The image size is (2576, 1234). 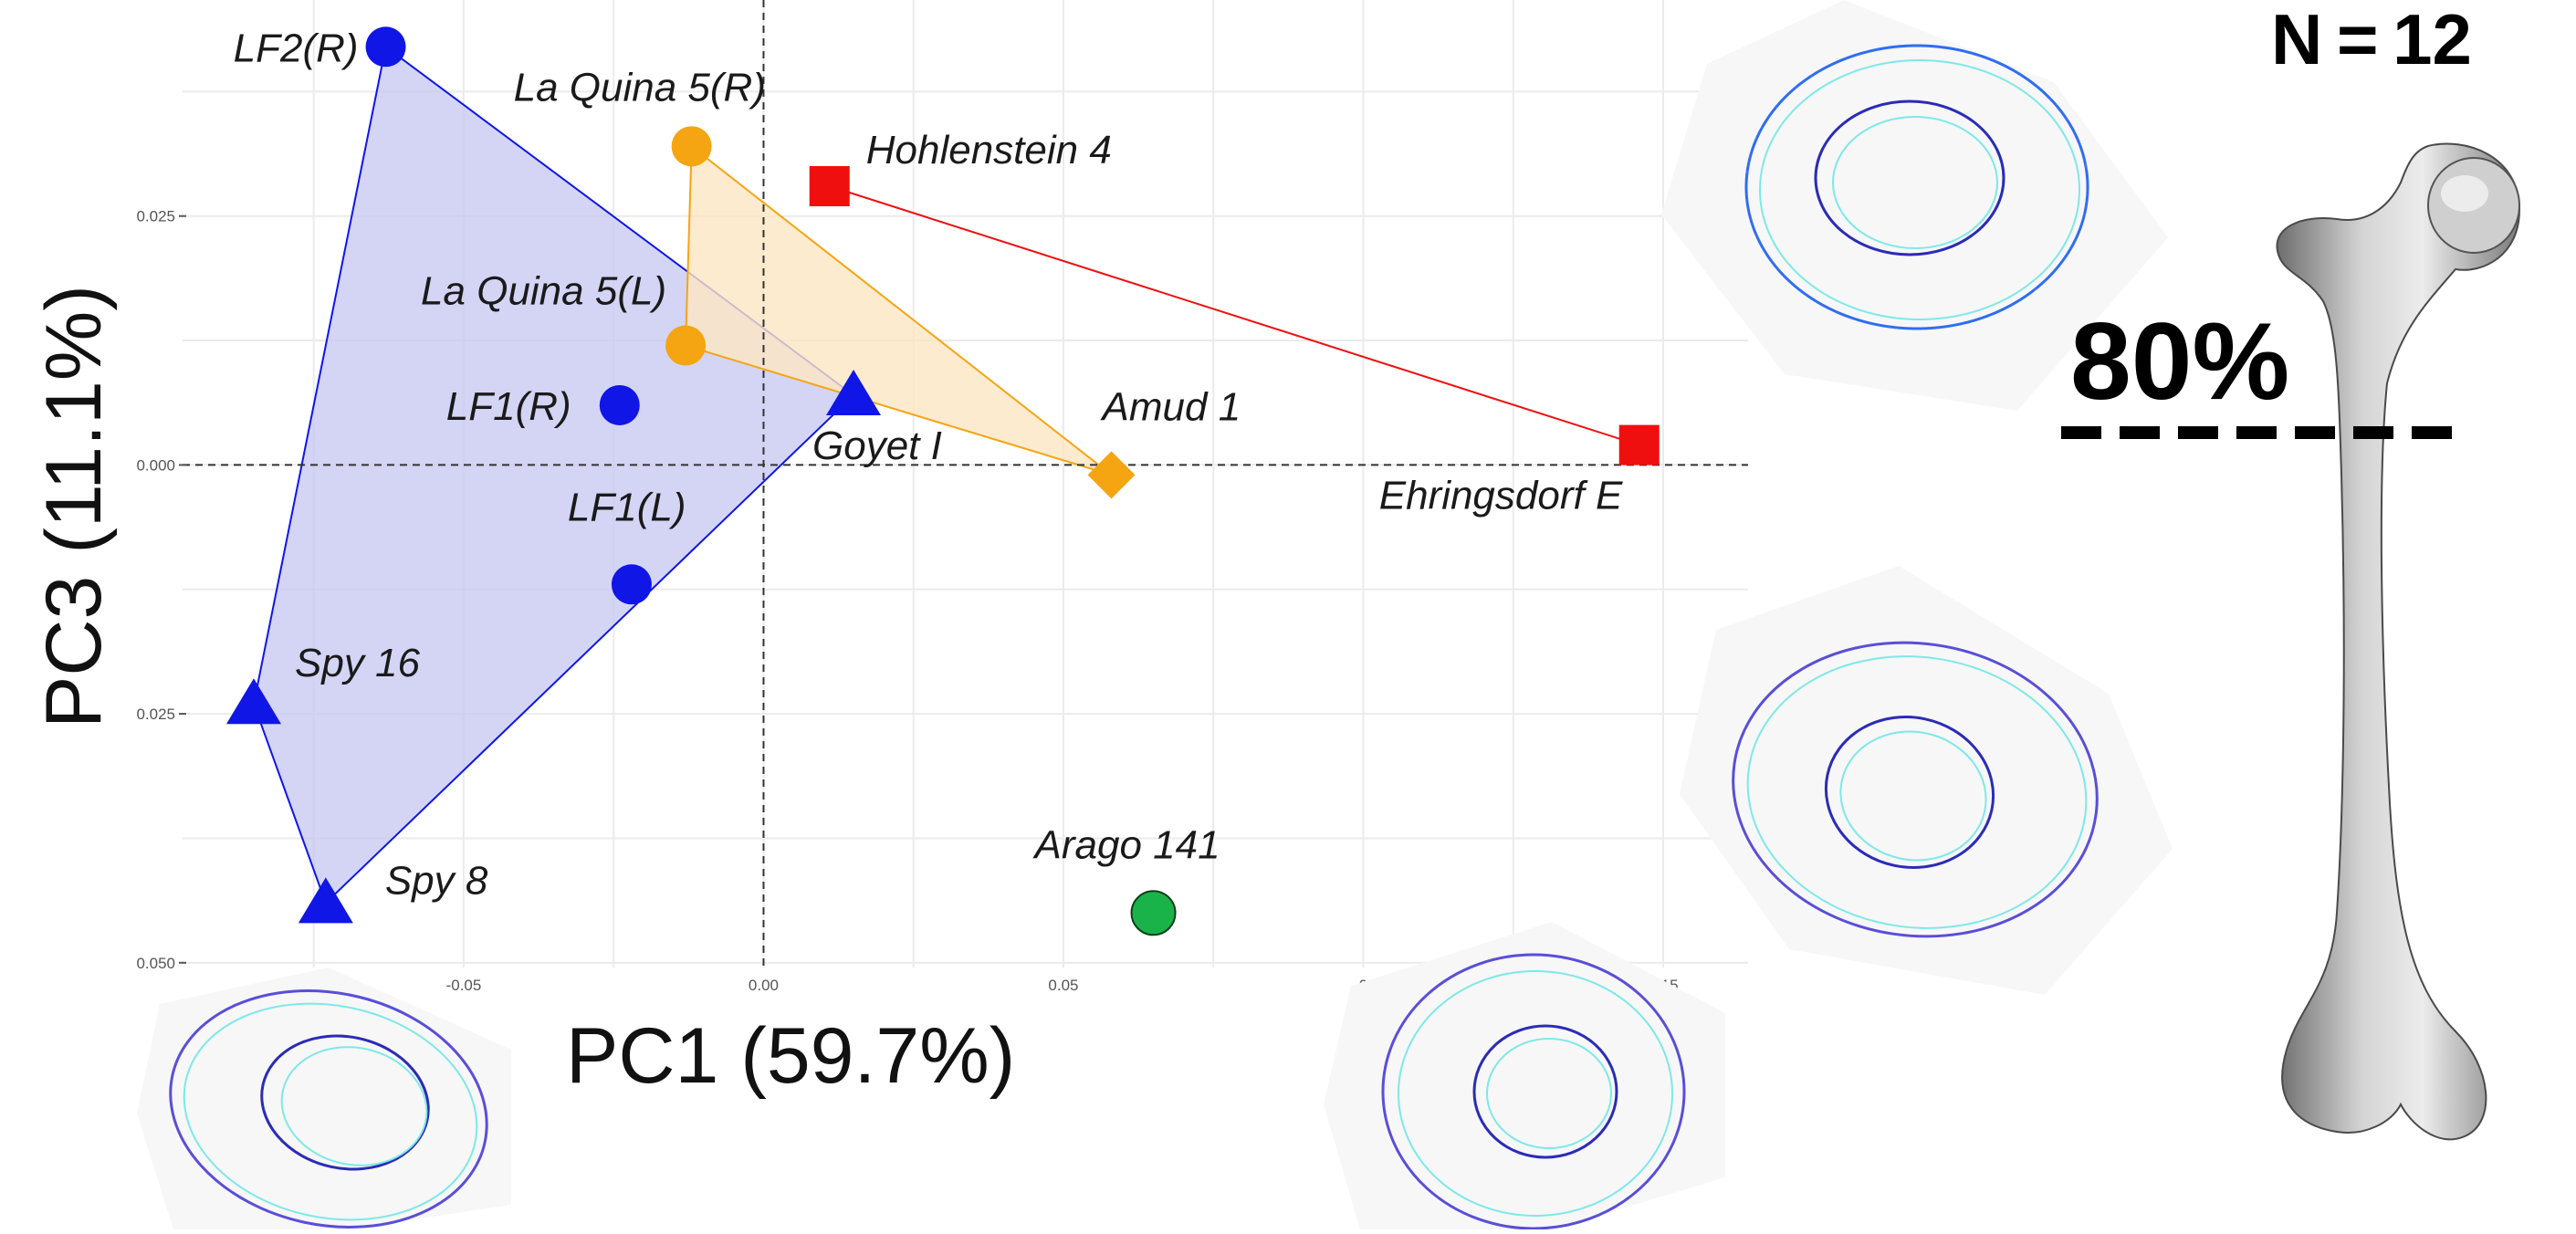 What do you see at coordinates (2372, 39) in the screenshot?
I see `sample-size-label: N = 12` at bounding box center [2372, 39].